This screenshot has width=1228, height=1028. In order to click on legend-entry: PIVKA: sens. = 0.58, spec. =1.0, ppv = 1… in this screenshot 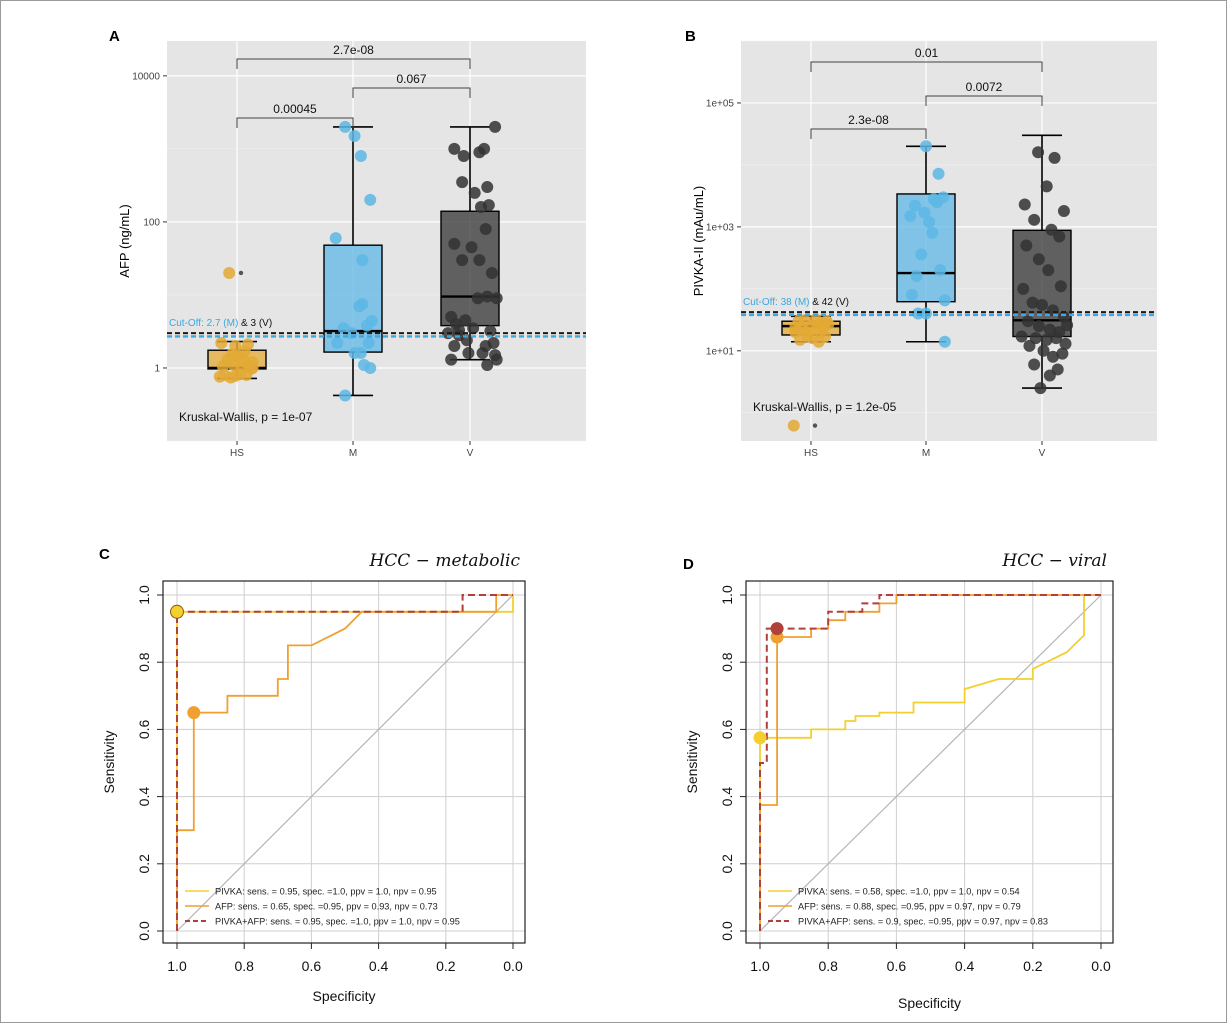, I will do `click(909, 892)`.